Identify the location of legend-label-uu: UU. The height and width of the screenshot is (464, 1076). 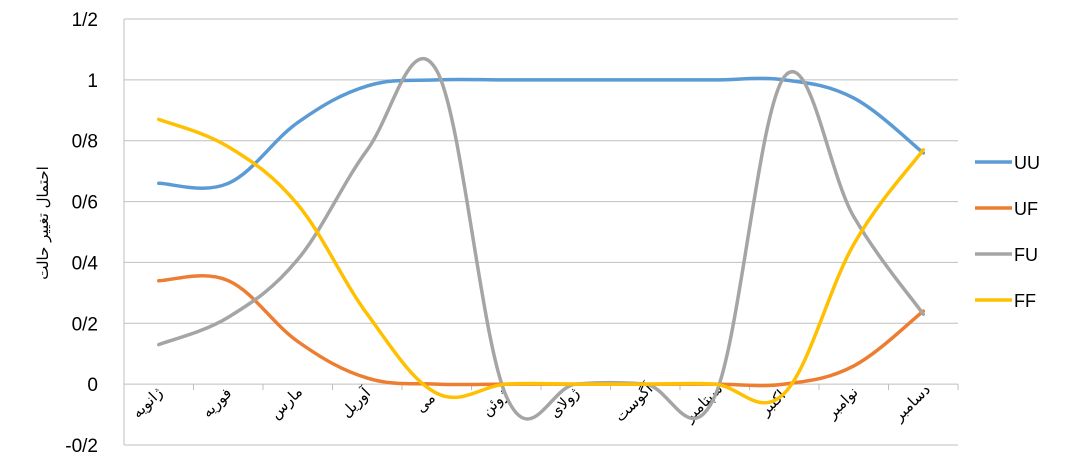
(1027, 163).